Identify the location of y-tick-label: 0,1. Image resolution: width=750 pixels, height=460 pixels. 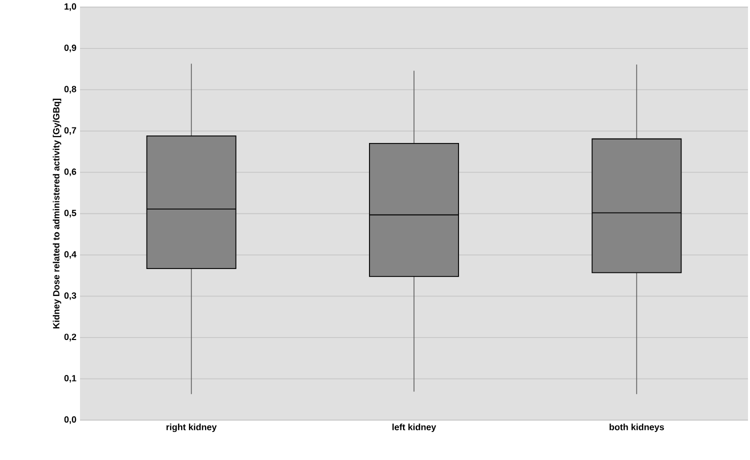
(70, 378).